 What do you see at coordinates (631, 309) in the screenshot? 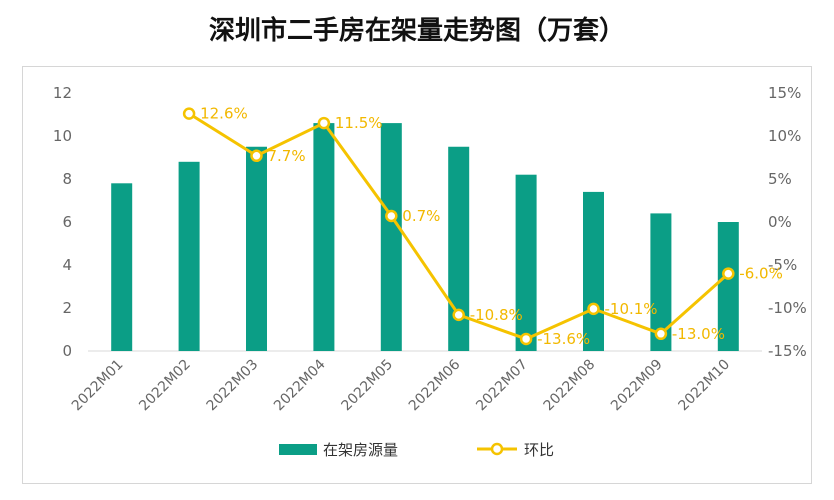
I see `ratio-data-label: -10.1%` at bounding box center [631, 309].